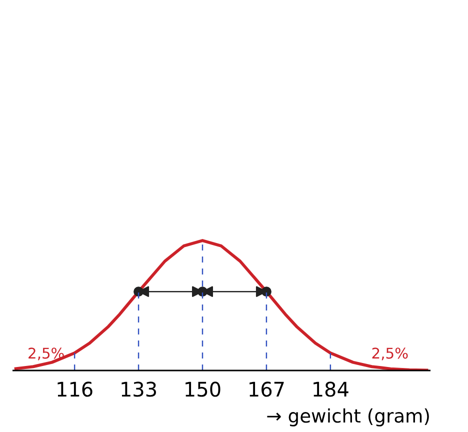  What do you see at coordinates (202, 390) in the screenshot?
I see `x-tick-label: 150` at bounding box center [202, 390].